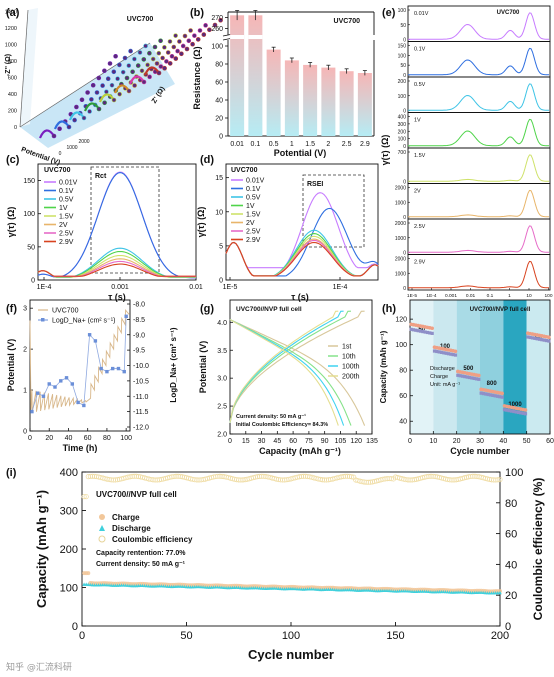 The width and height of the screenshot is (554, 677). I want to click on rate-label: 100, so click(445, 347).